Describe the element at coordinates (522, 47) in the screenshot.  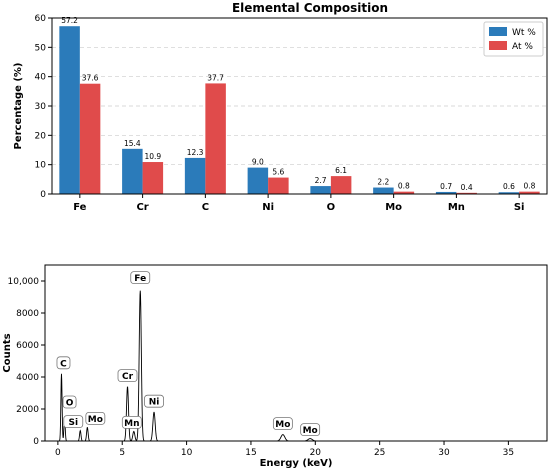
I see `legend-label-at: At %` at that location.